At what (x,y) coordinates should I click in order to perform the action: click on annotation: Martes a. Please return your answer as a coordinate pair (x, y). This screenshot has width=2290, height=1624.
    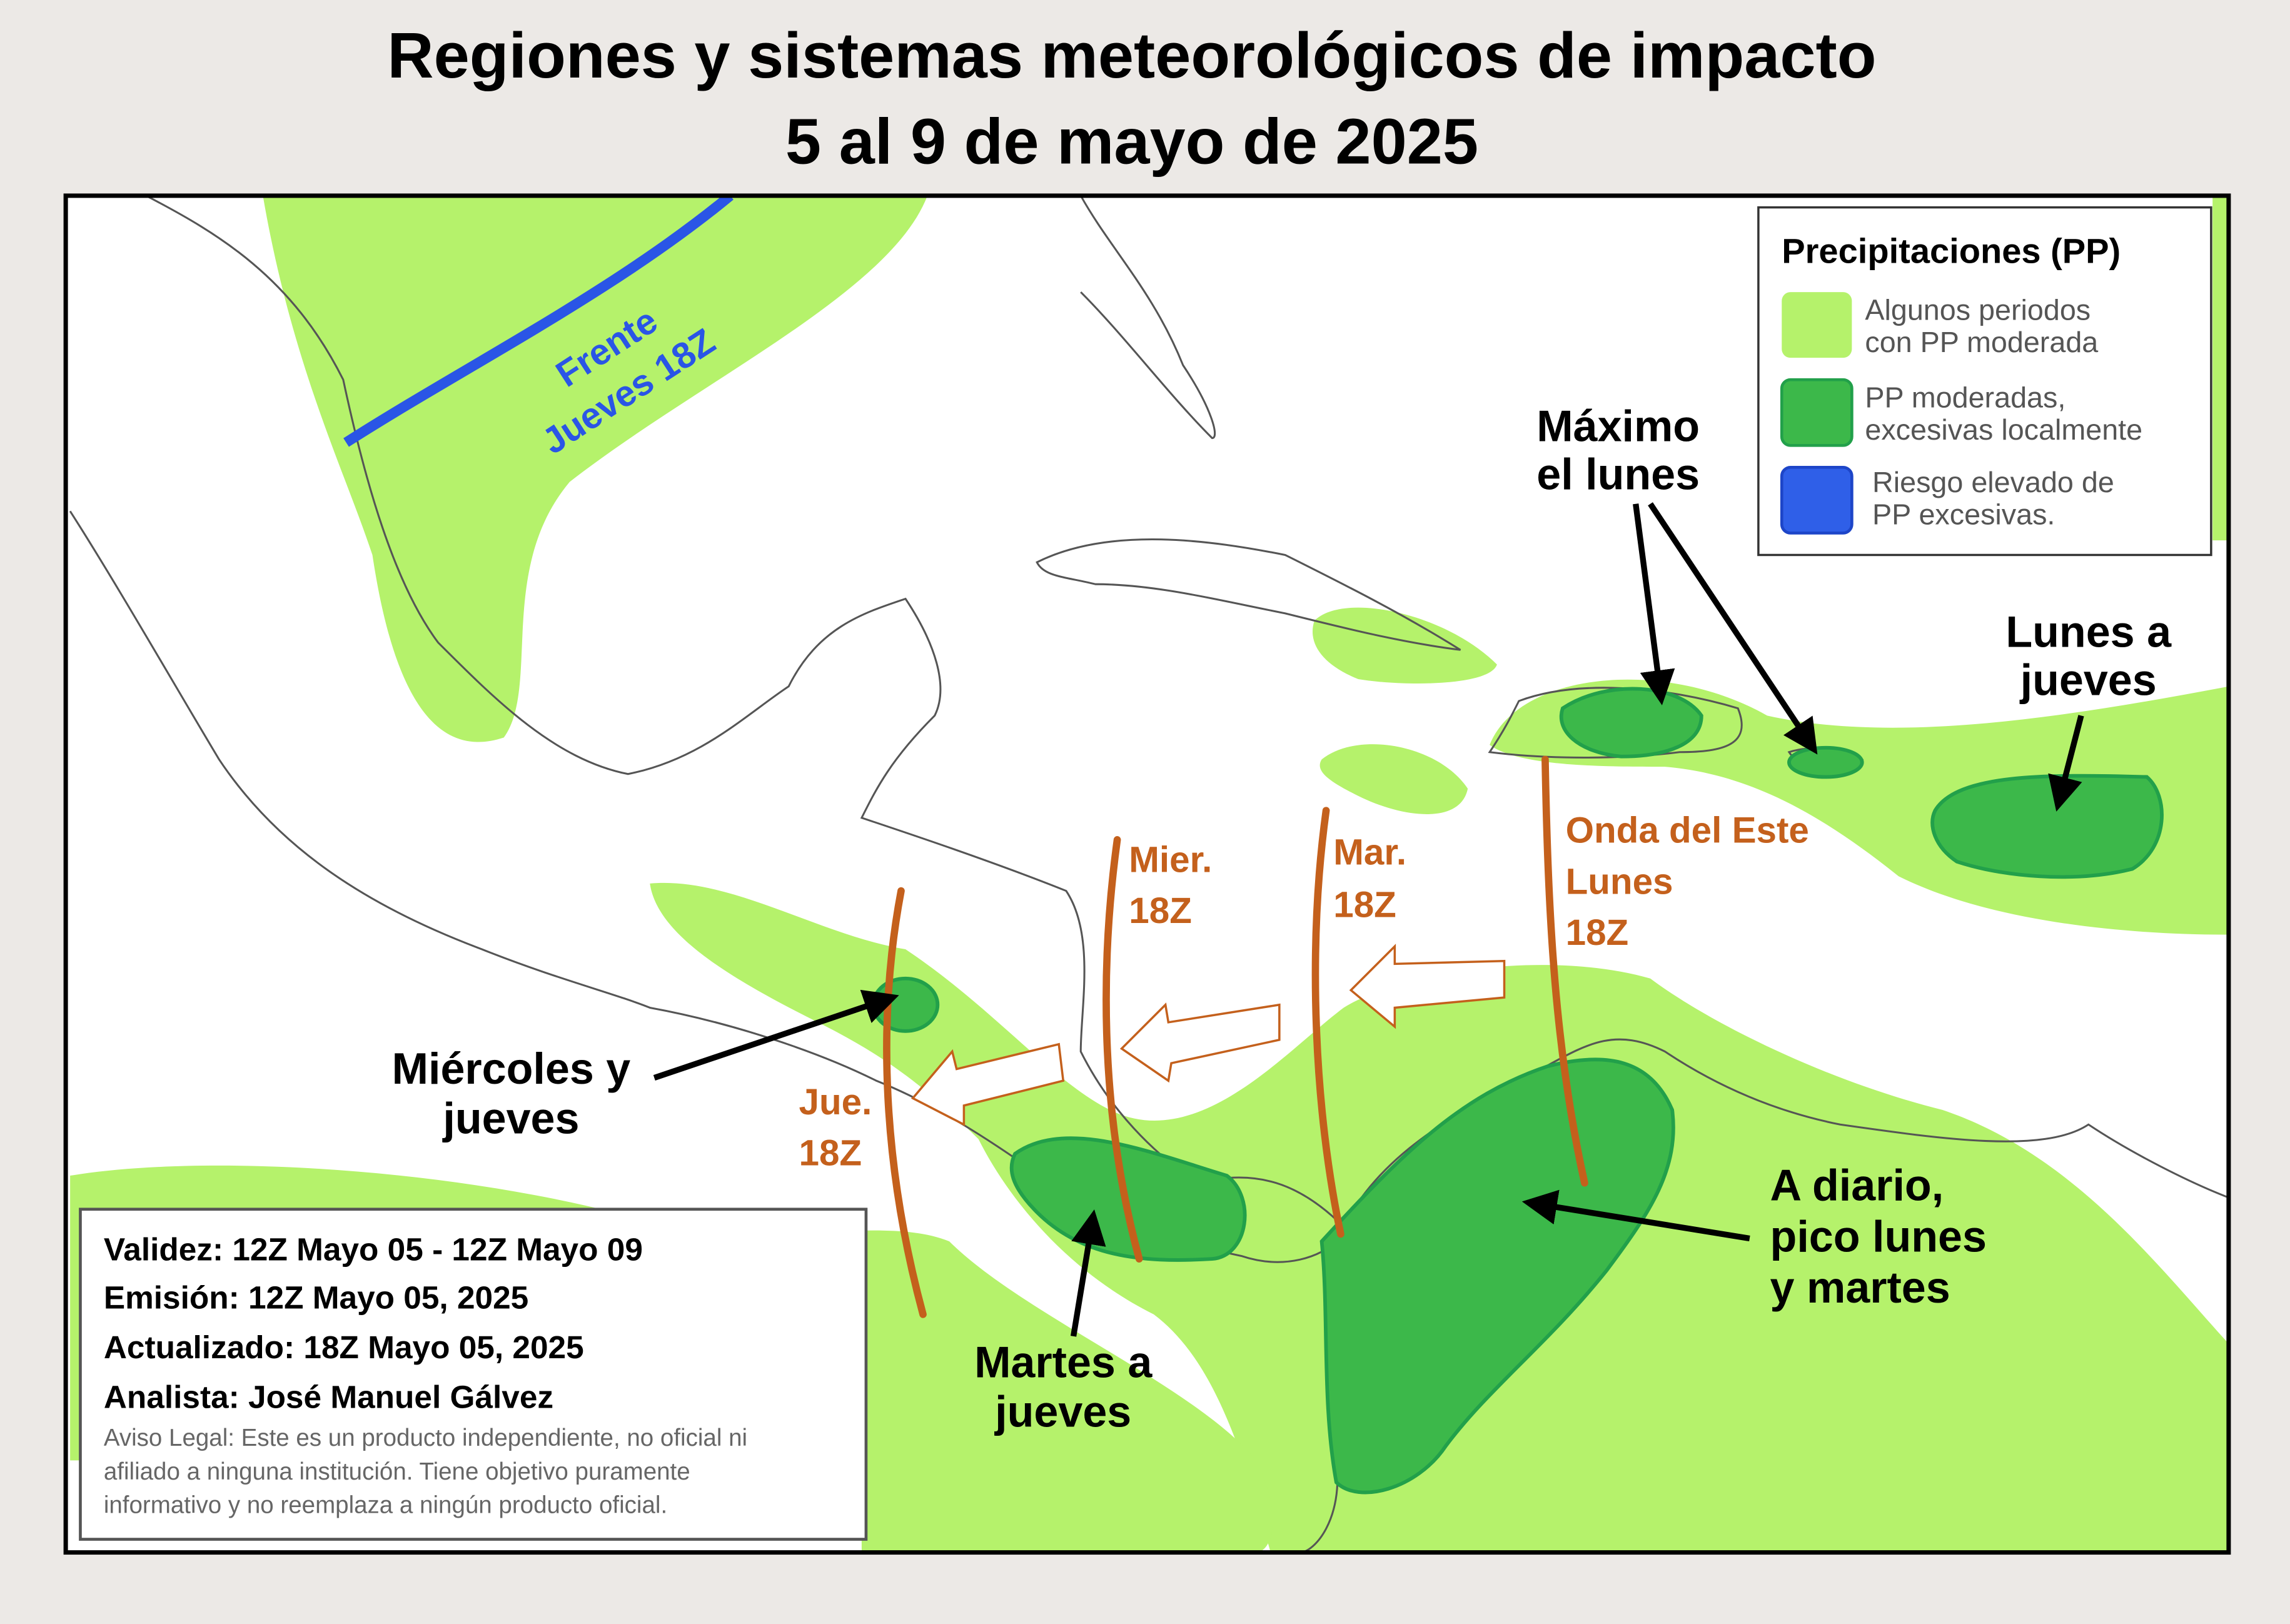
    Looking at the image, I should click on (1063, 1362).